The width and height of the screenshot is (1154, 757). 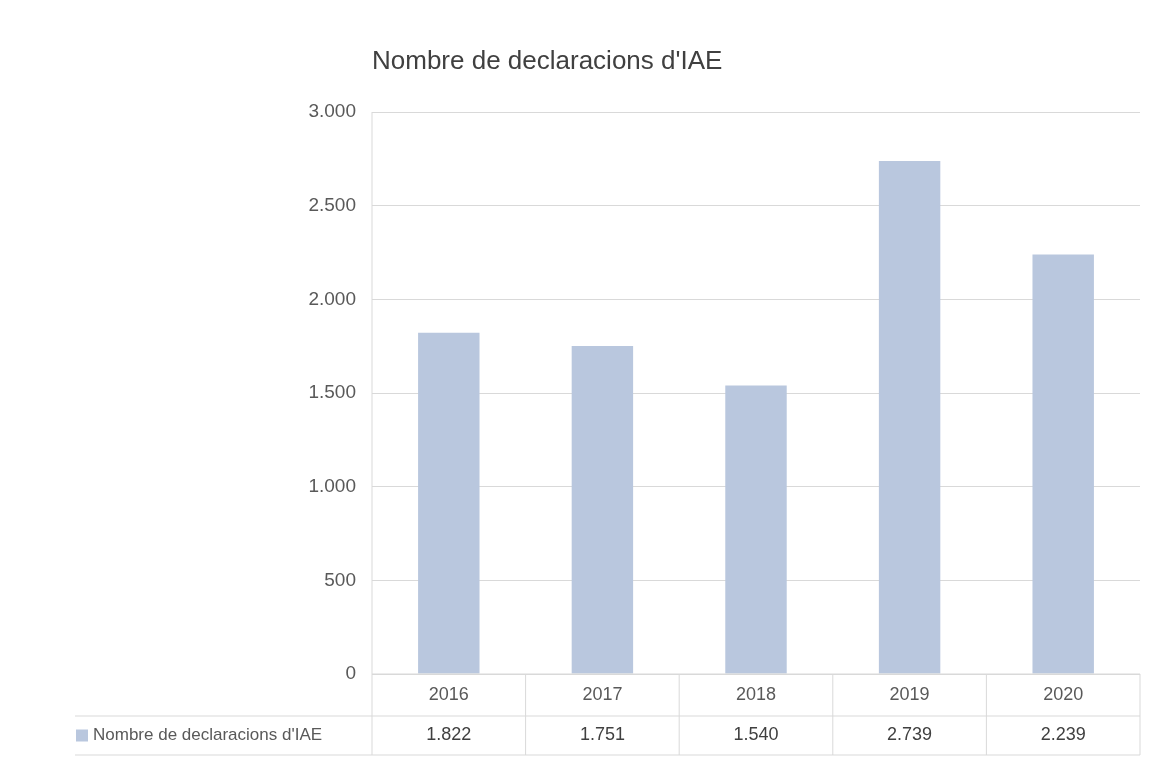 What do you see at coordinates (1063, 734) in the screenshot?
I see `data-label: 2.239` at bounding box center [1063, 734].